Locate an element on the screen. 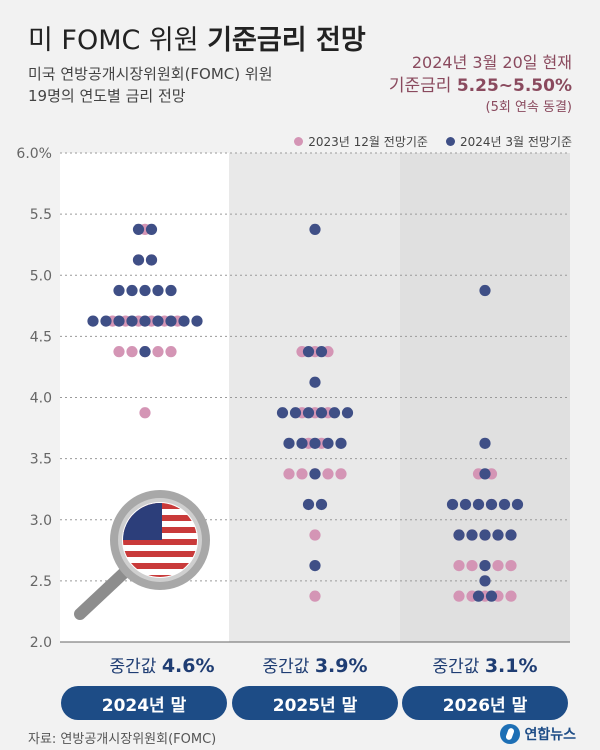 The height and width of the screenshot is (750, 600). subtitle-line-1: 미국 연방공개시장위원회(FOMC) 위원 is located at coordinates (150, 74).